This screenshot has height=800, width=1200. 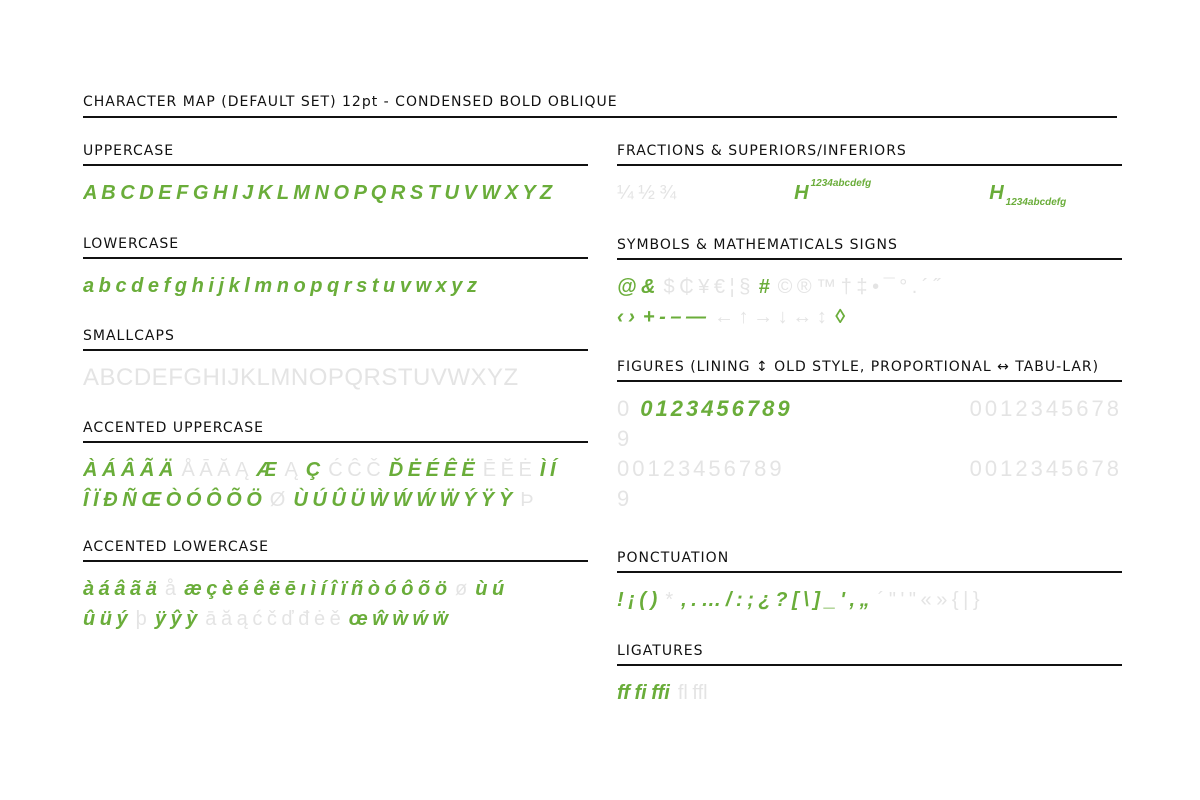 I want to click on glyph-run: #, so click(x=764, y=286).